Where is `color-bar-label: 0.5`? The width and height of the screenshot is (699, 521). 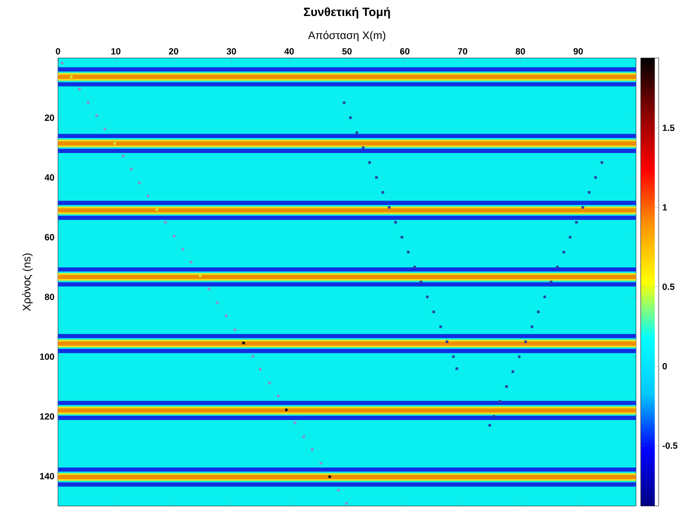 color-bar-label: 0.5 is located at coordinates (668, 287).